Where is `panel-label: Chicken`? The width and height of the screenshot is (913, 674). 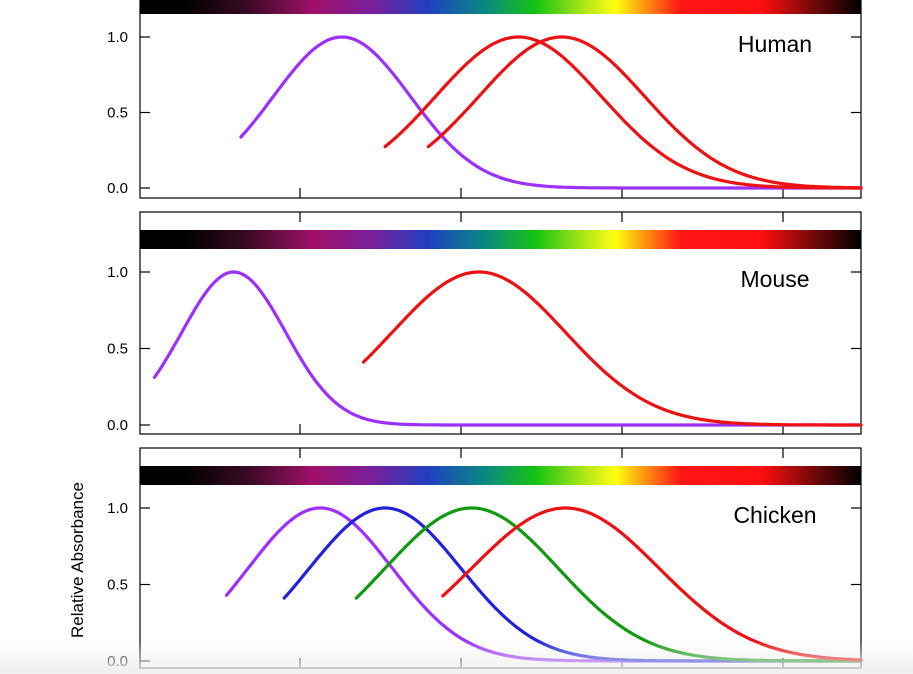 panel-label: Chicken is located at coordinates (774, 515).